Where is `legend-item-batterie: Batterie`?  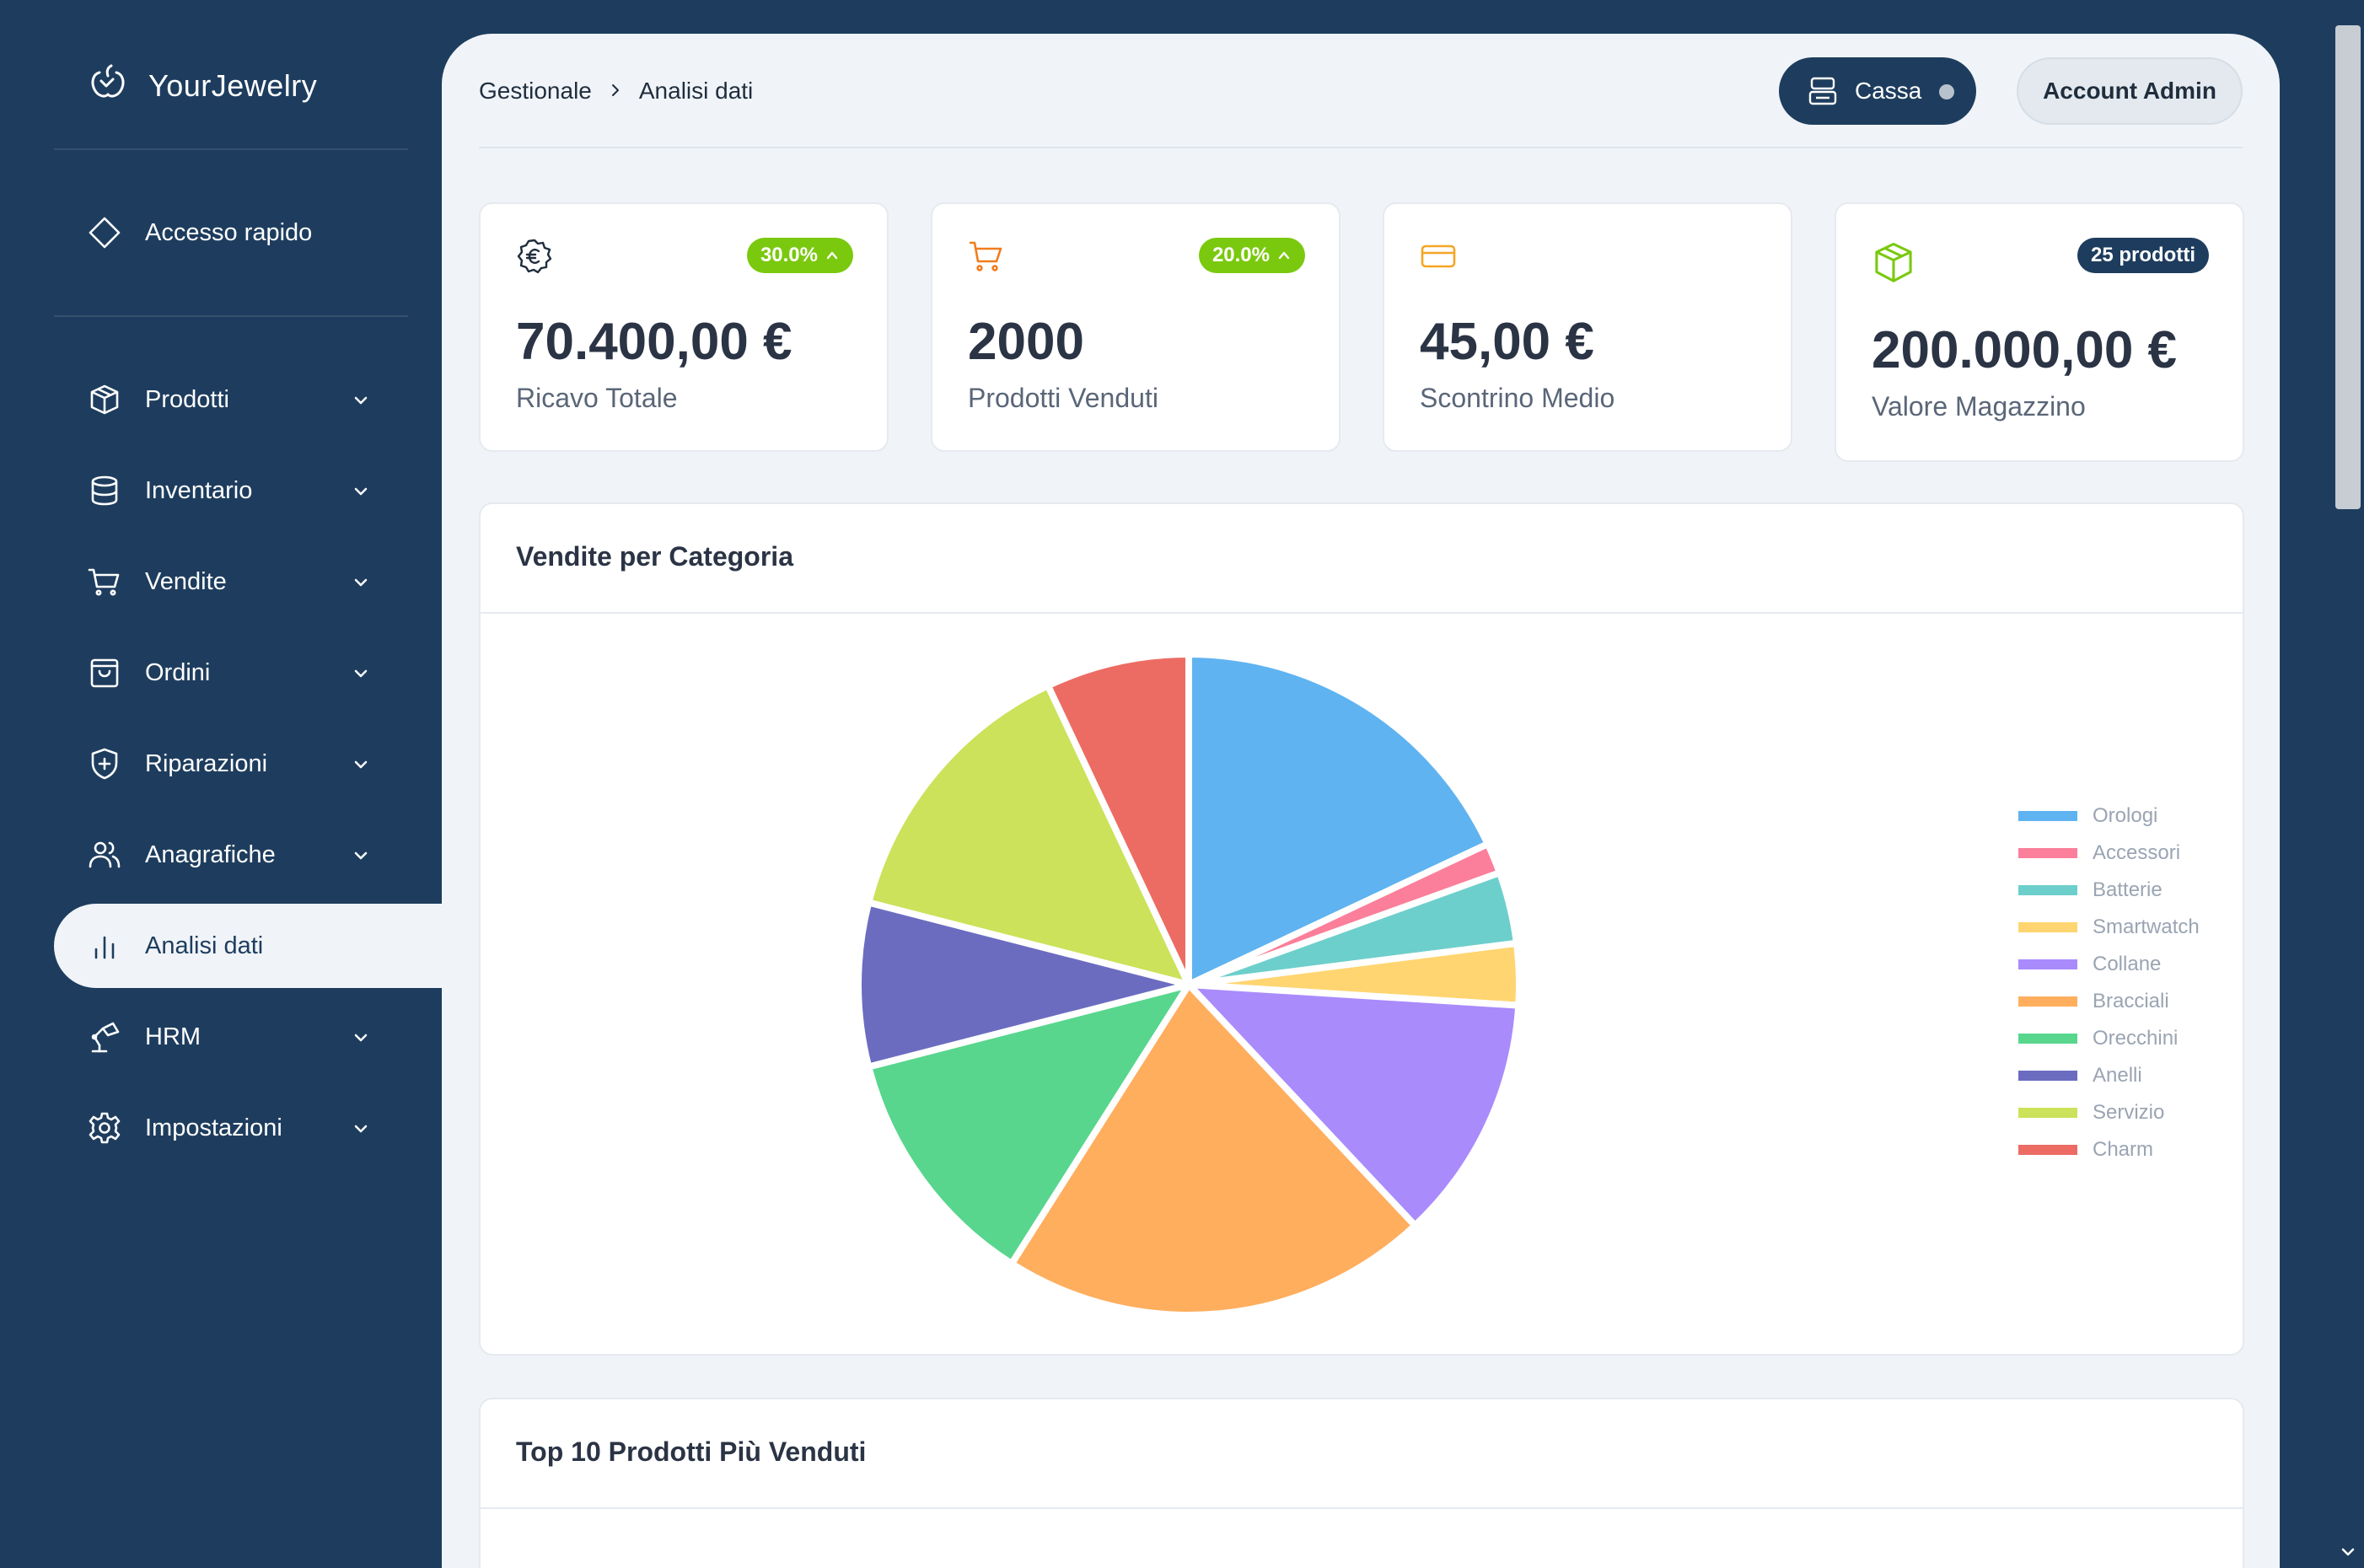 legend-item-batterie: Batterie is located at coordinates (2090, 890).